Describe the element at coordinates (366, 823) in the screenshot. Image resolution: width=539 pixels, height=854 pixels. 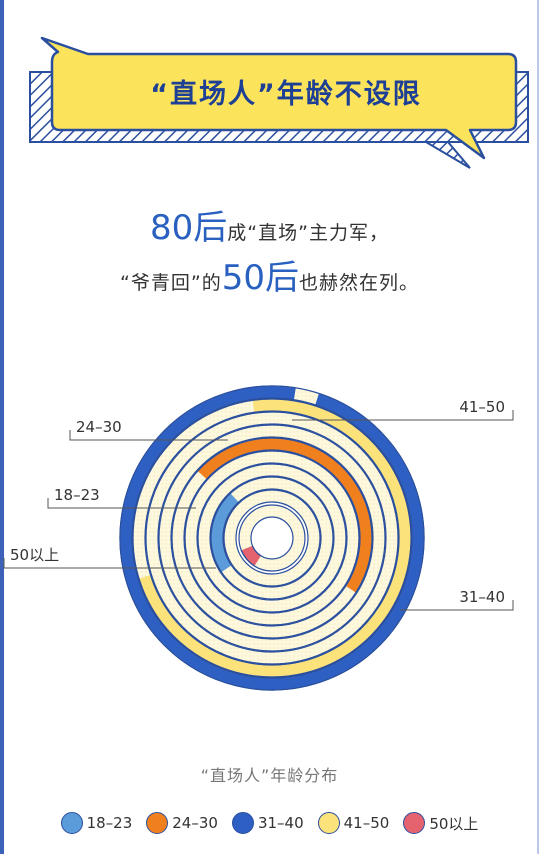
I see `legend-label: 41–50` at that location.